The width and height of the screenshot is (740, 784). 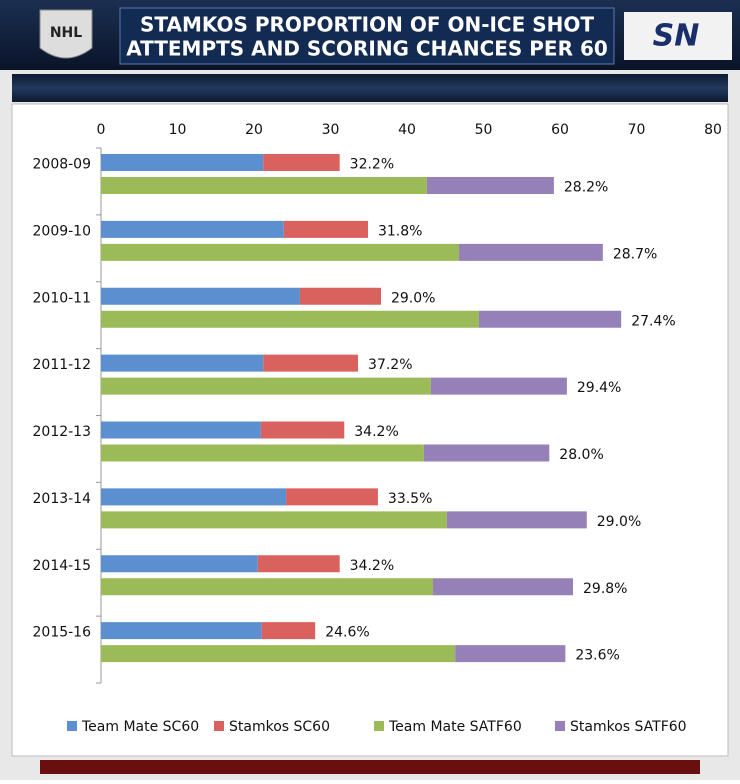 What do you see at coordinates (279, 727) in the screenshot?
I see `legend-label: Stamkos SC60` at bounding box center [279, 727].